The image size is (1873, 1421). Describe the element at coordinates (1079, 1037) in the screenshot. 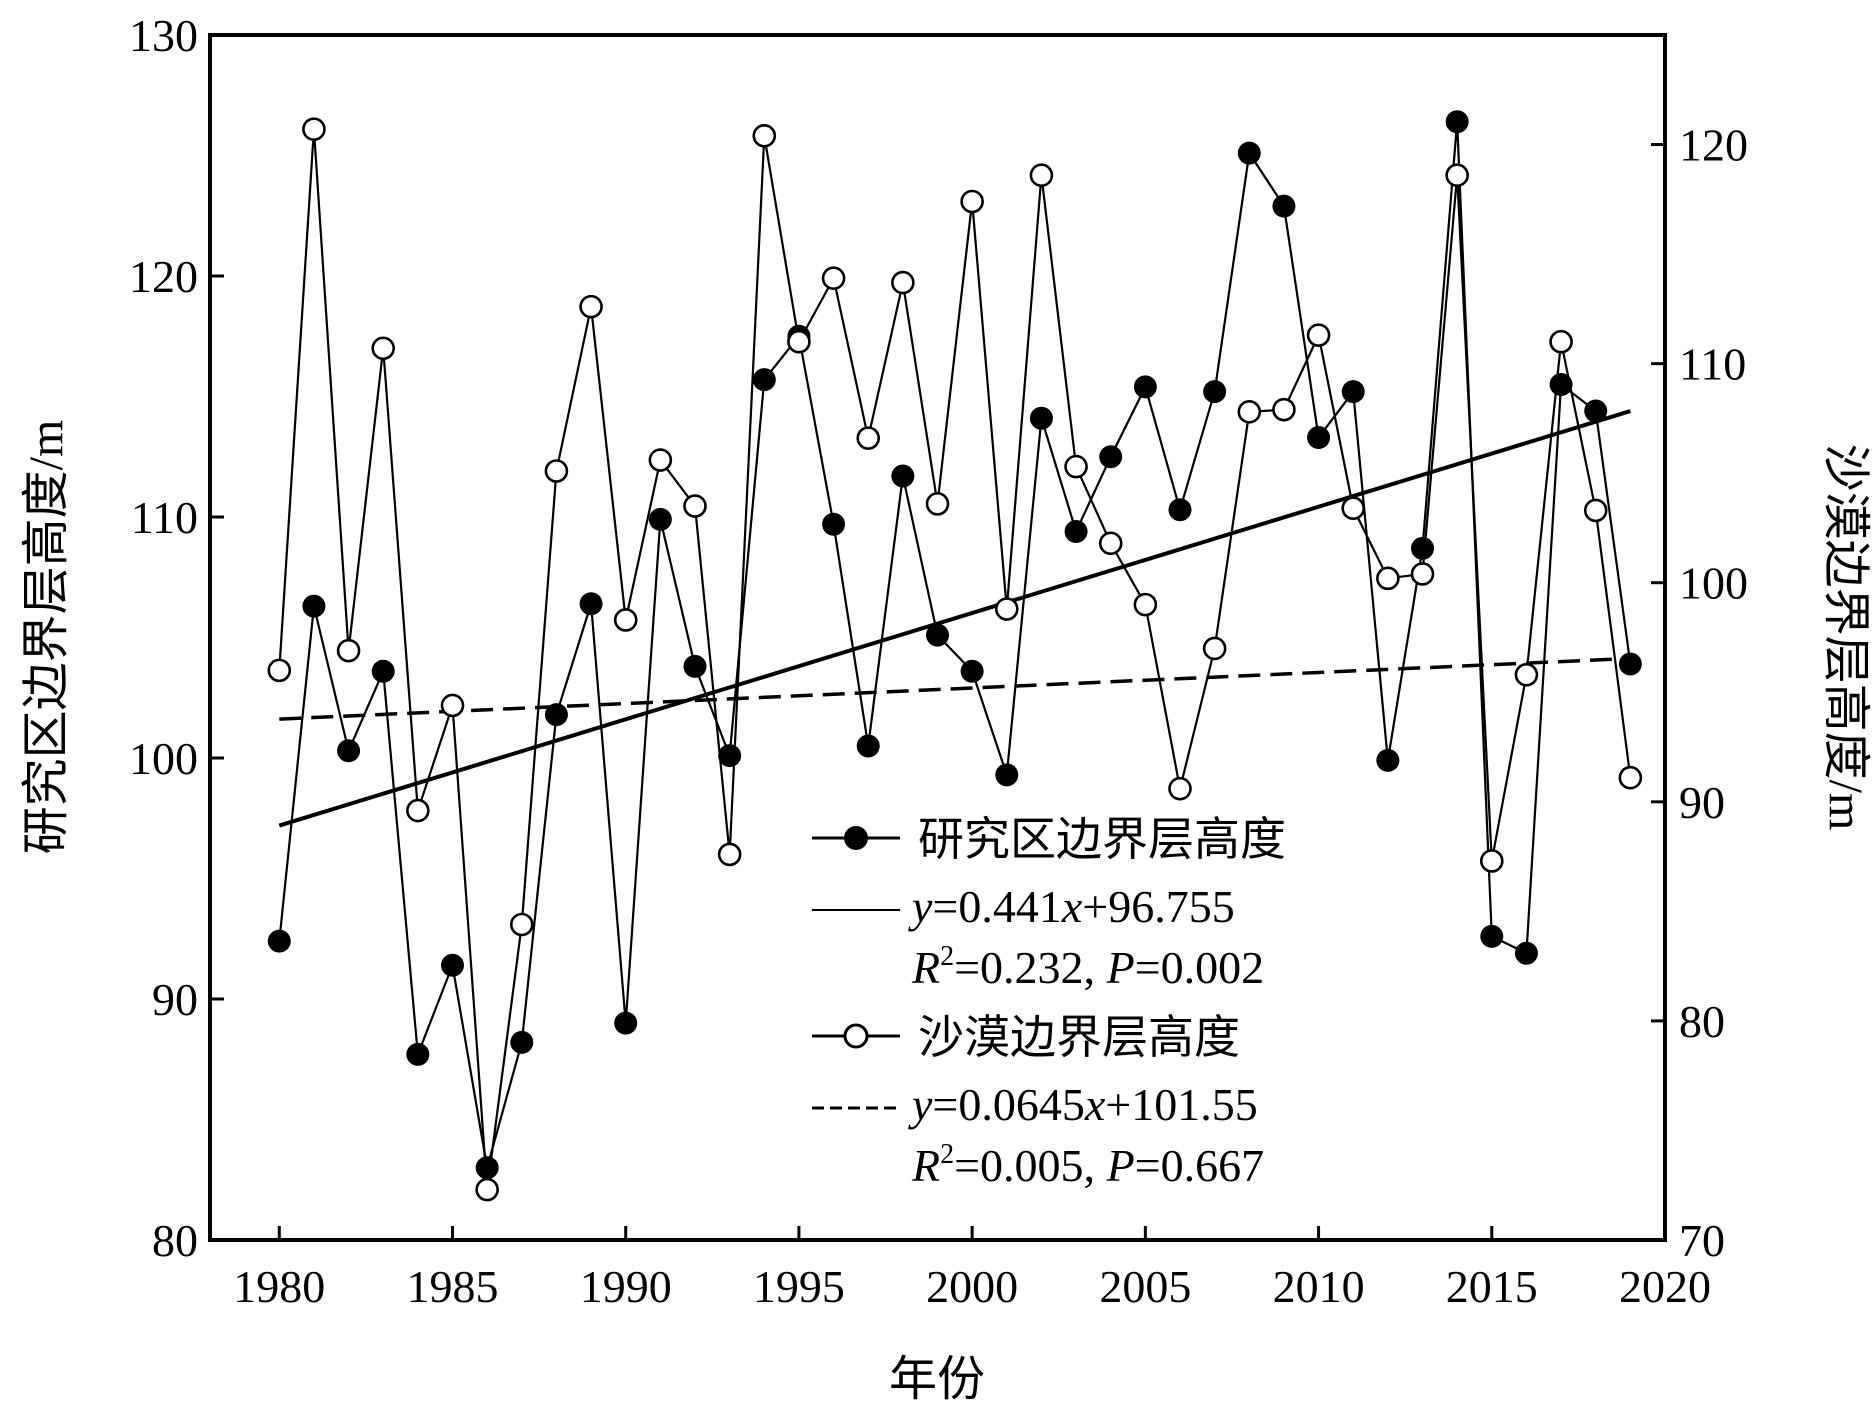

I see `legend-label-series2: 沙漠边界层高度` at that location.